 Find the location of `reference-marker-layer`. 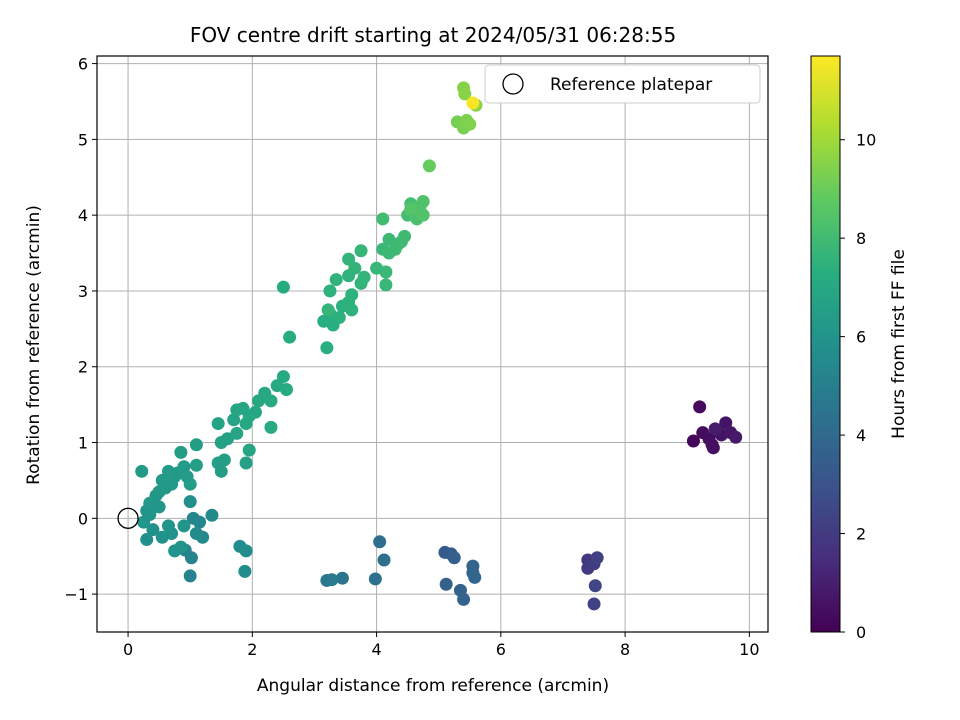

reference-marker-layer is located at coordinates (128, 518).